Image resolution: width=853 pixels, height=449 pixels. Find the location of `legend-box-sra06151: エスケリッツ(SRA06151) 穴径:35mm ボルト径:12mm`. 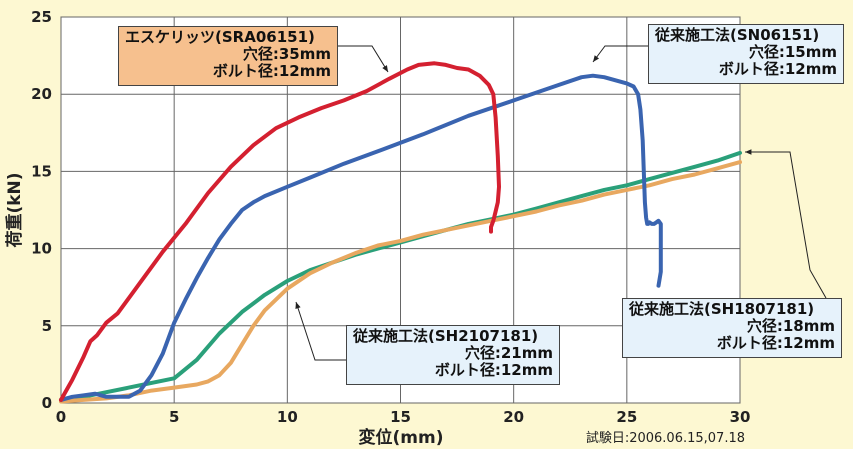

legend-box-sra06151: エスケリッツ(SRA06151) 穴径:35mm ボルト径:12mm is located at coordinates (228, 56).